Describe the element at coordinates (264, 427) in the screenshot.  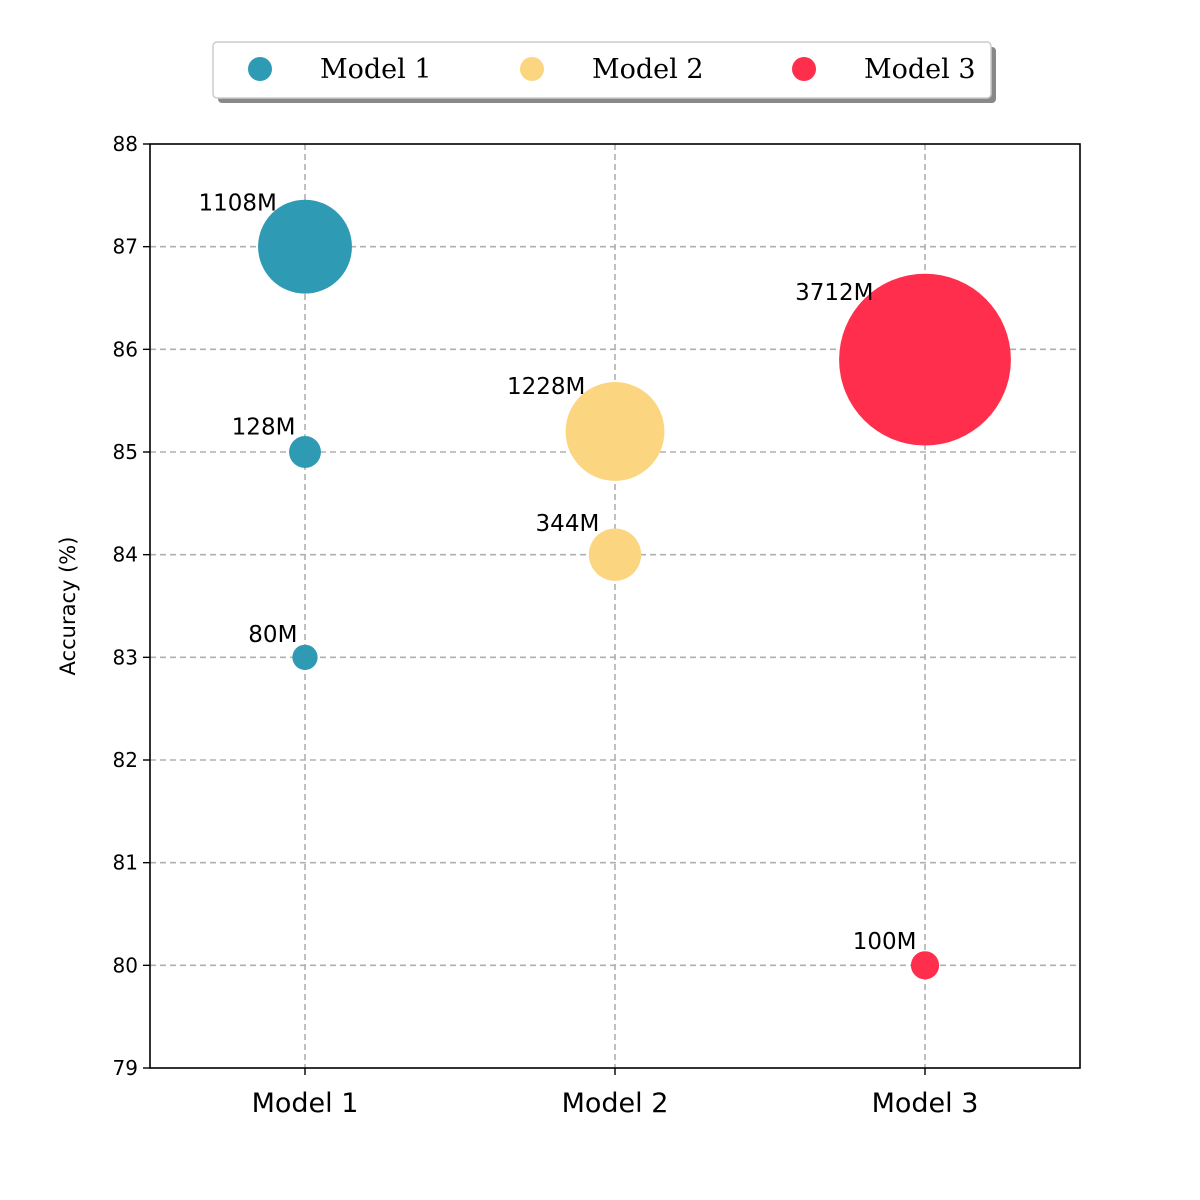
I see `bubble-label: 128M` at that location.